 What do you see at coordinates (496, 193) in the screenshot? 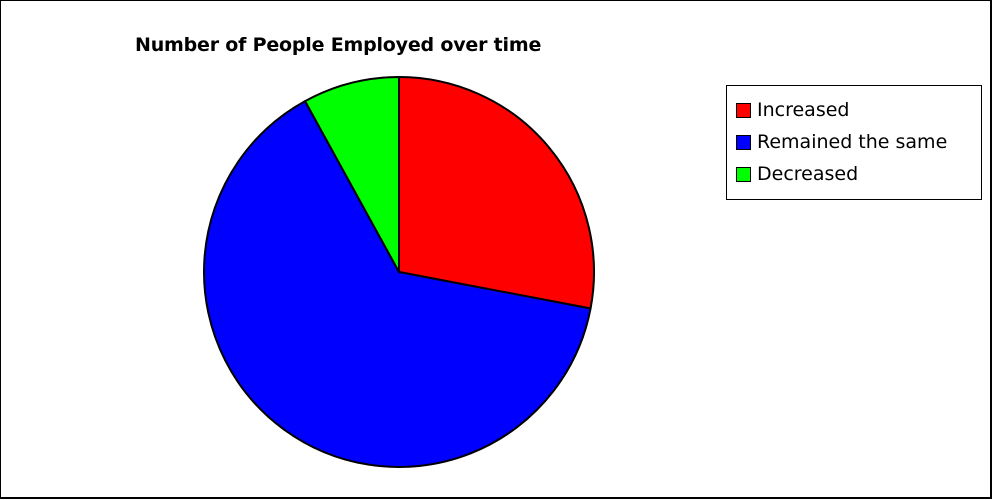
I see `pie-slice-increased` at bounding box center [496, 193].